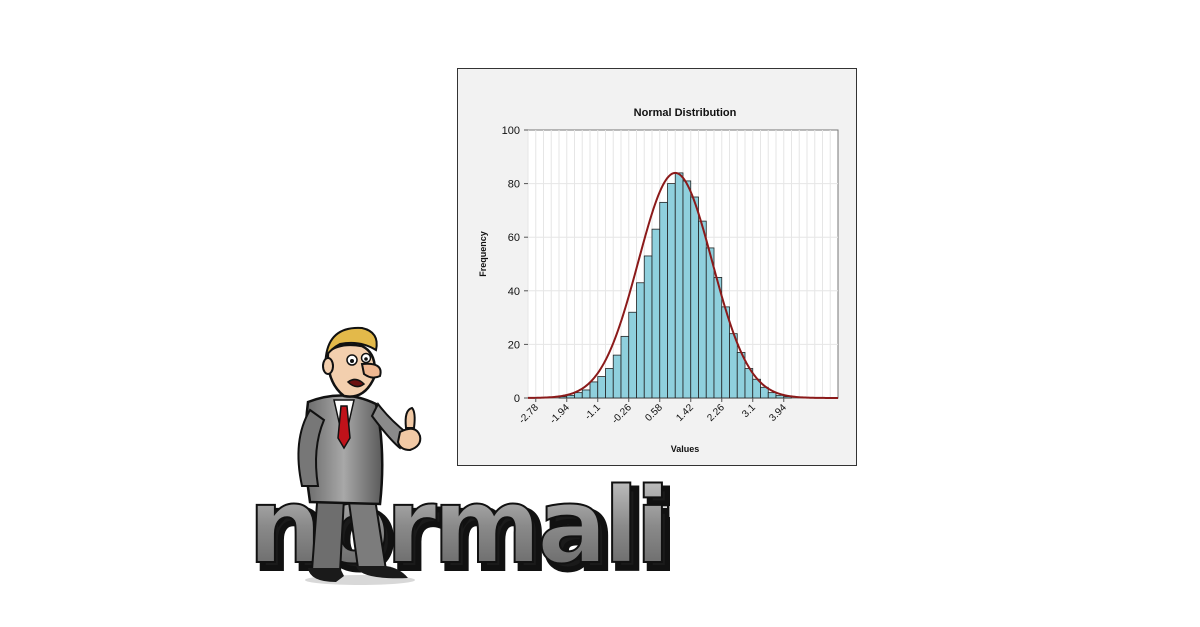 The image size is (1200, 627). I want to click on chart-title: Normal Distribution, so click(685, 113).